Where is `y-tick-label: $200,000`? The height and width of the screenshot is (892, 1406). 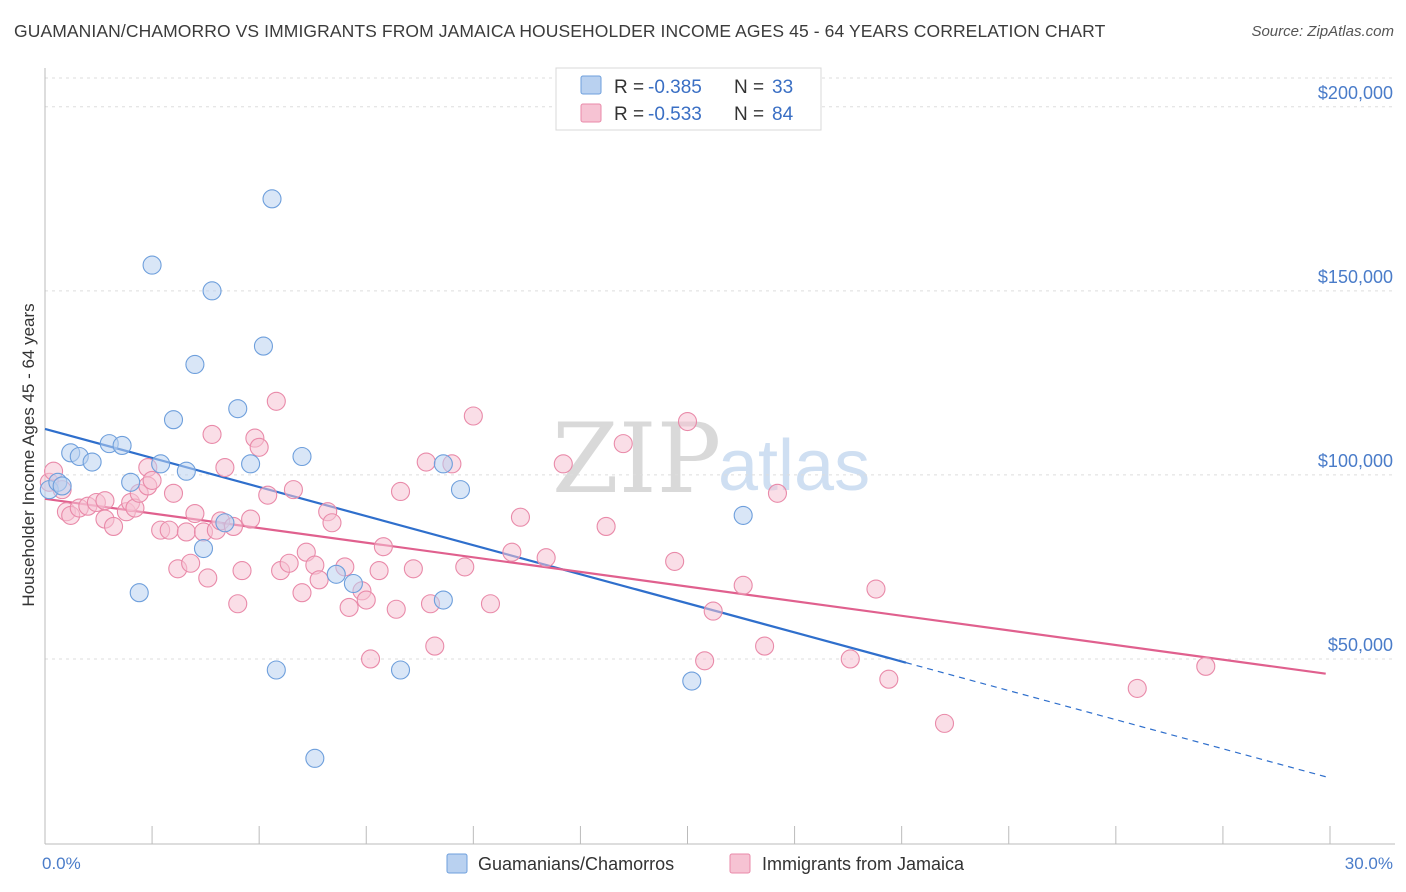 y-tick-label: $200,000 is located at coordinates (1355, 93).